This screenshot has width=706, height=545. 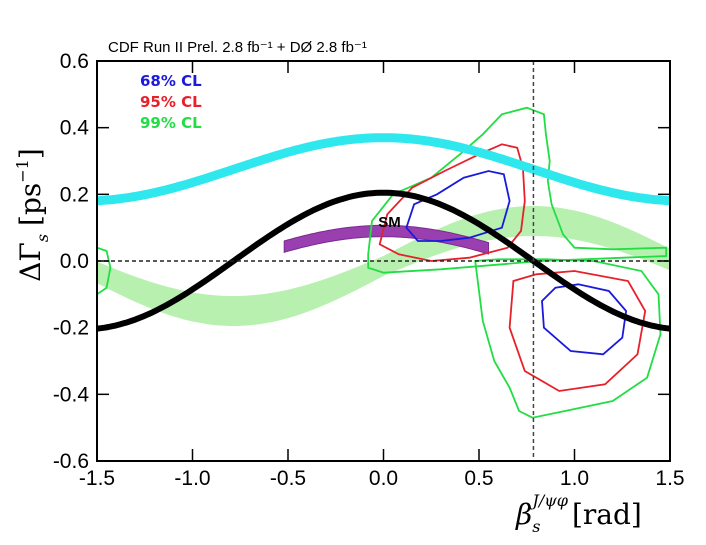 I want to click on svg-text:ΔΓs[ps−1]: ΔΓs [ps−1], so click(x=32, y=215).